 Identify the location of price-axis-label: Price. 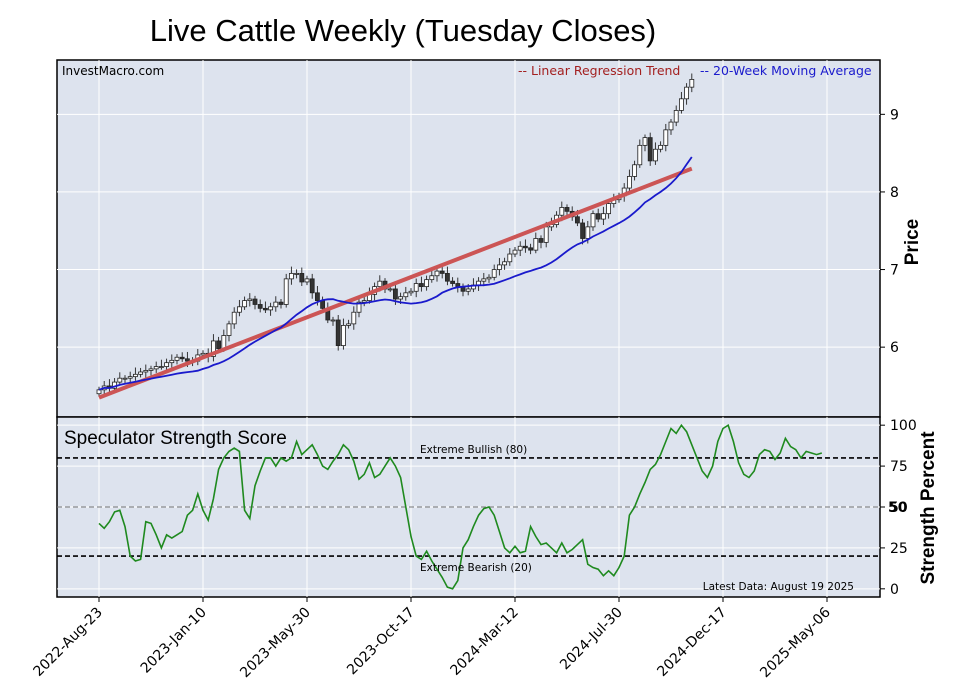
(912, 242).